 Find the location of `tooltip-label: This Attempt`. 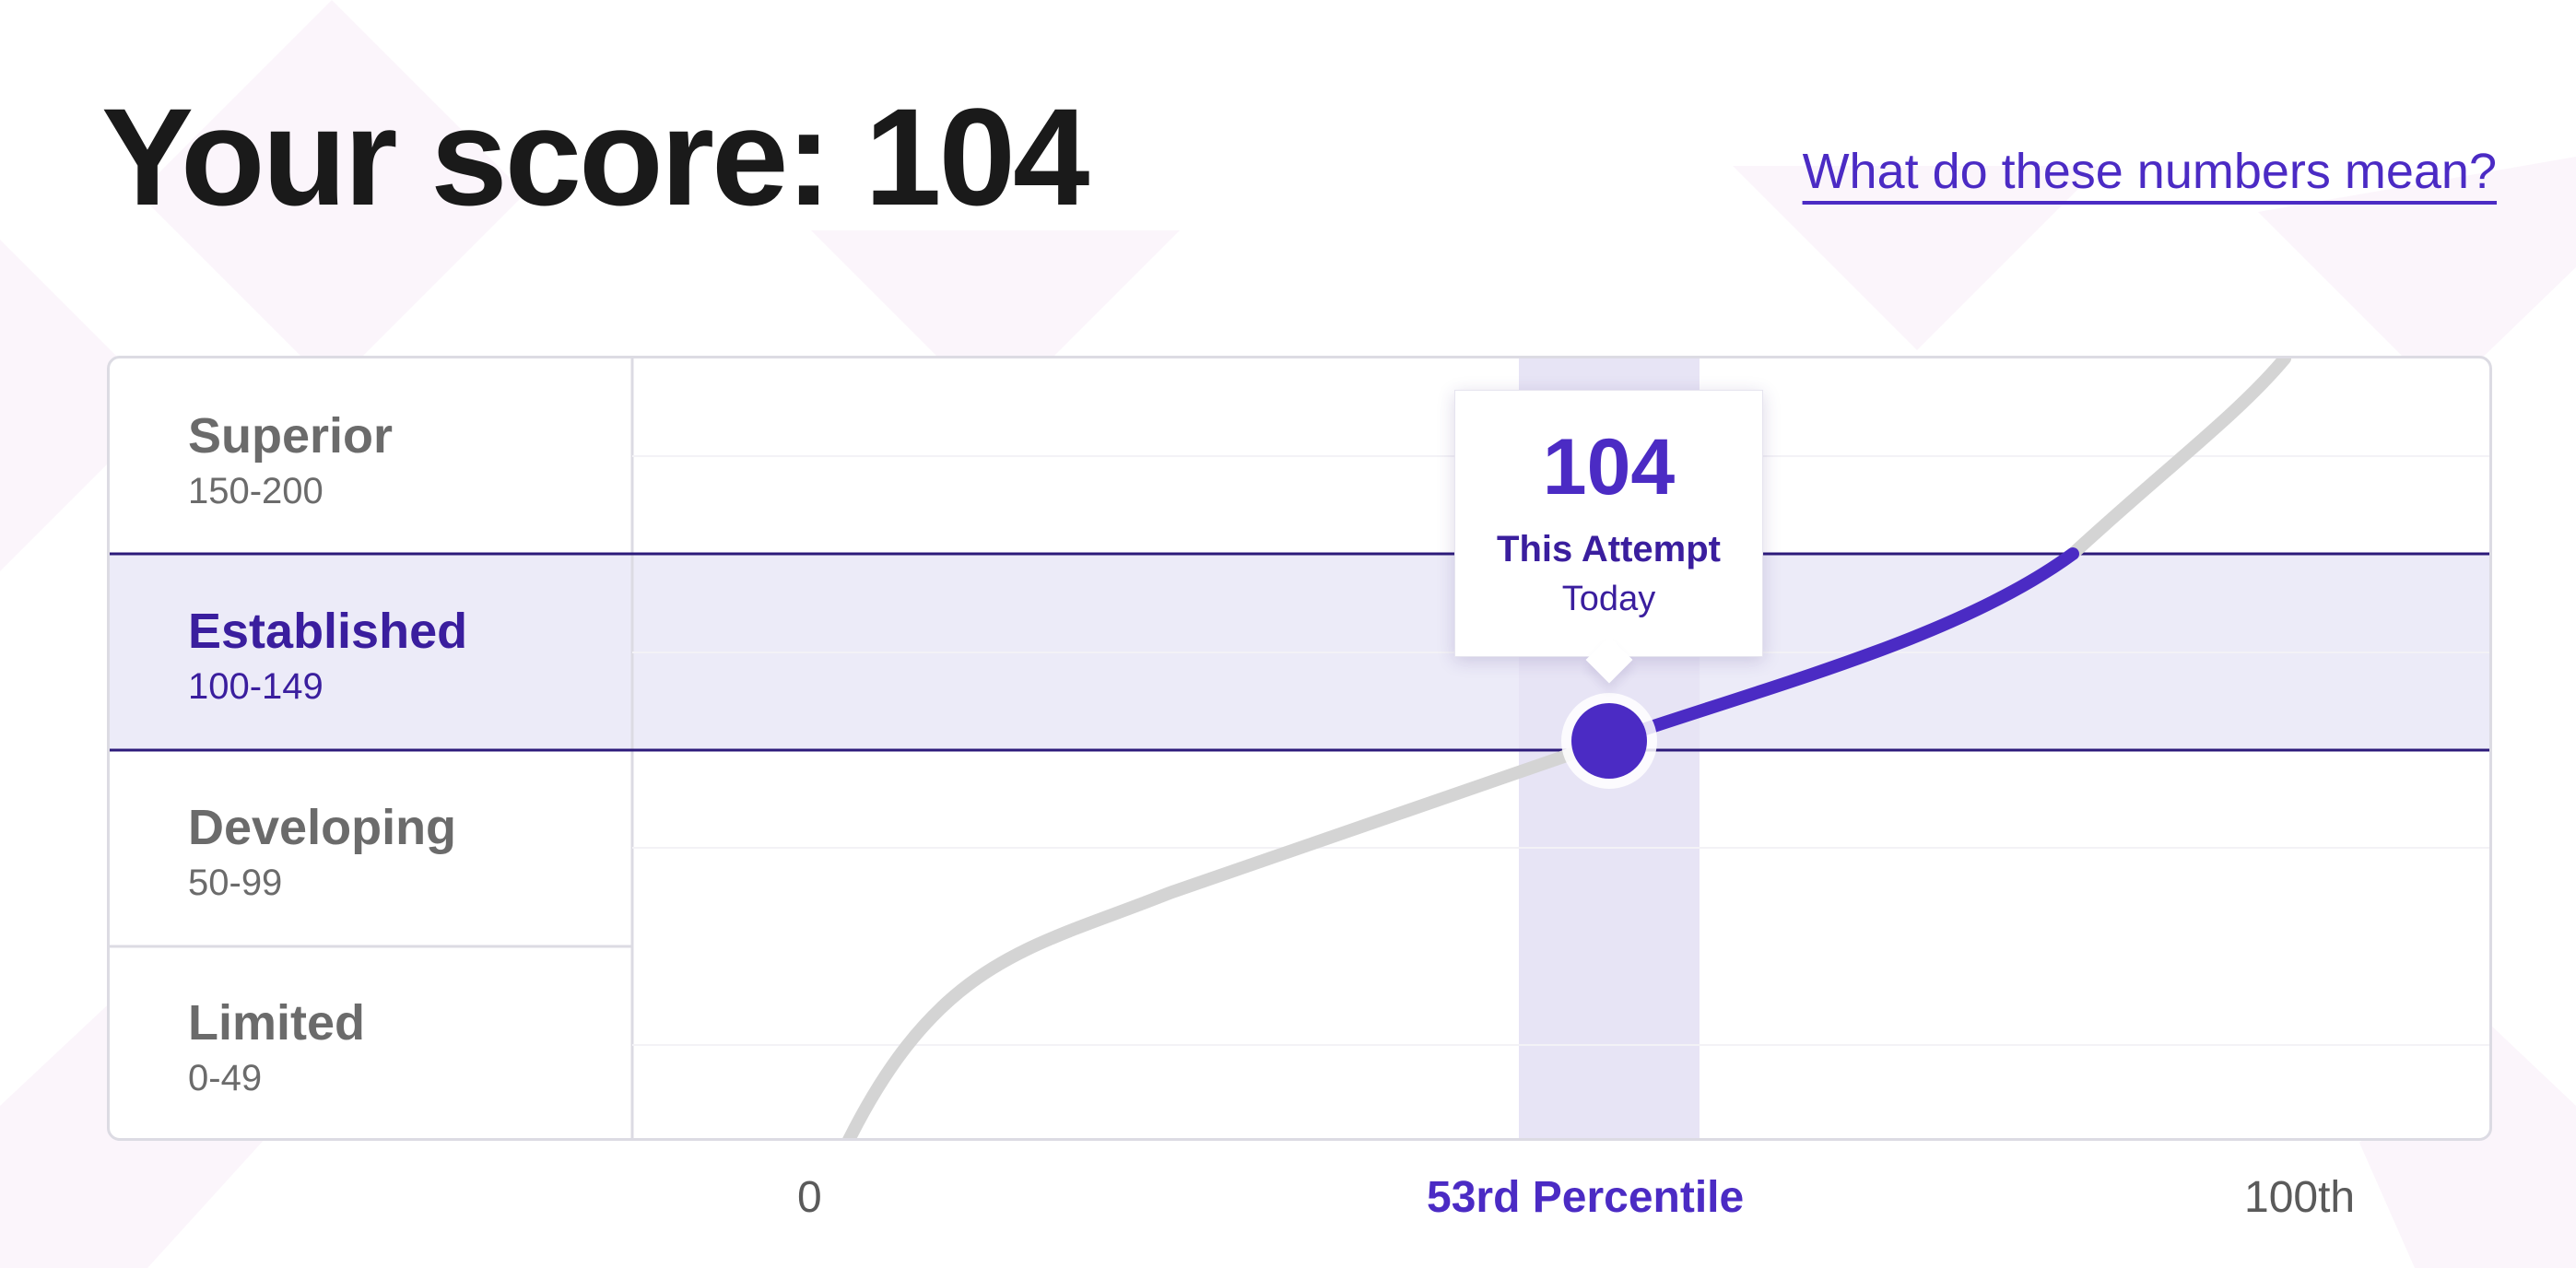

tooltip-label: This Attempt is located at coordinates (1609, 549).